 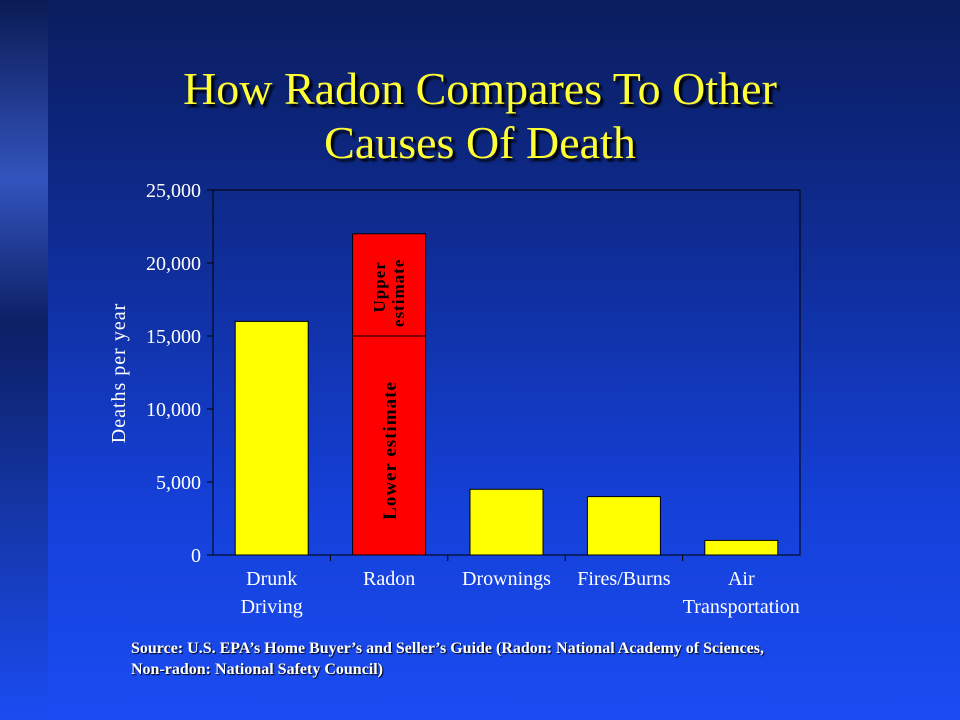 What do you see at coordinates (624, 579) in the screenshot?
I see `x-category-label: Fires/Burns` at bounding box center [624, 579].